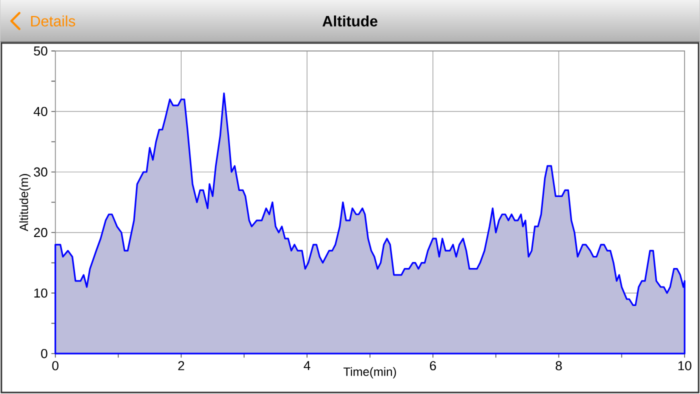 The image size is (700, 394). I want to click on x-tick-label: 0, so click(55, 366).